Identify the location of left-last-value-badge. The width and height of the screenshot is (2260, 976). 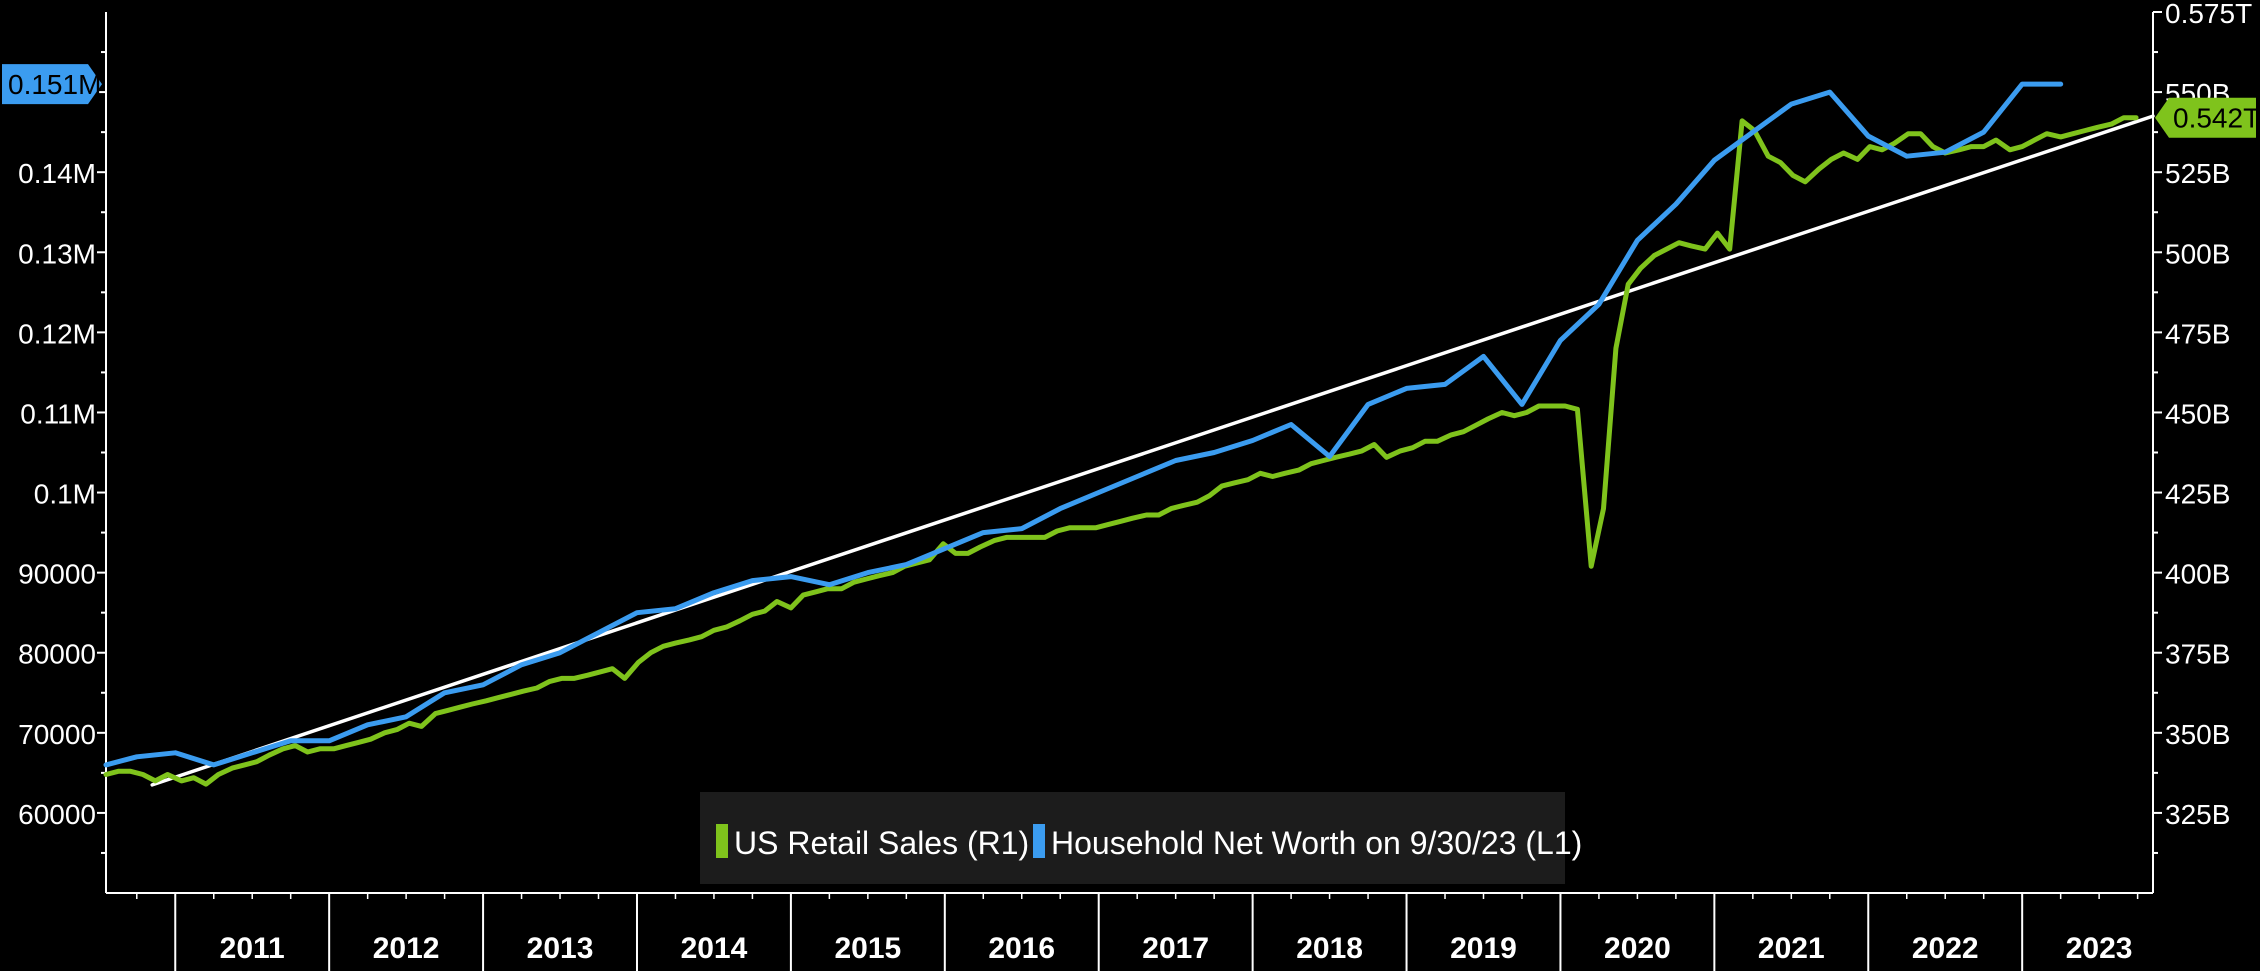
(52, 84).